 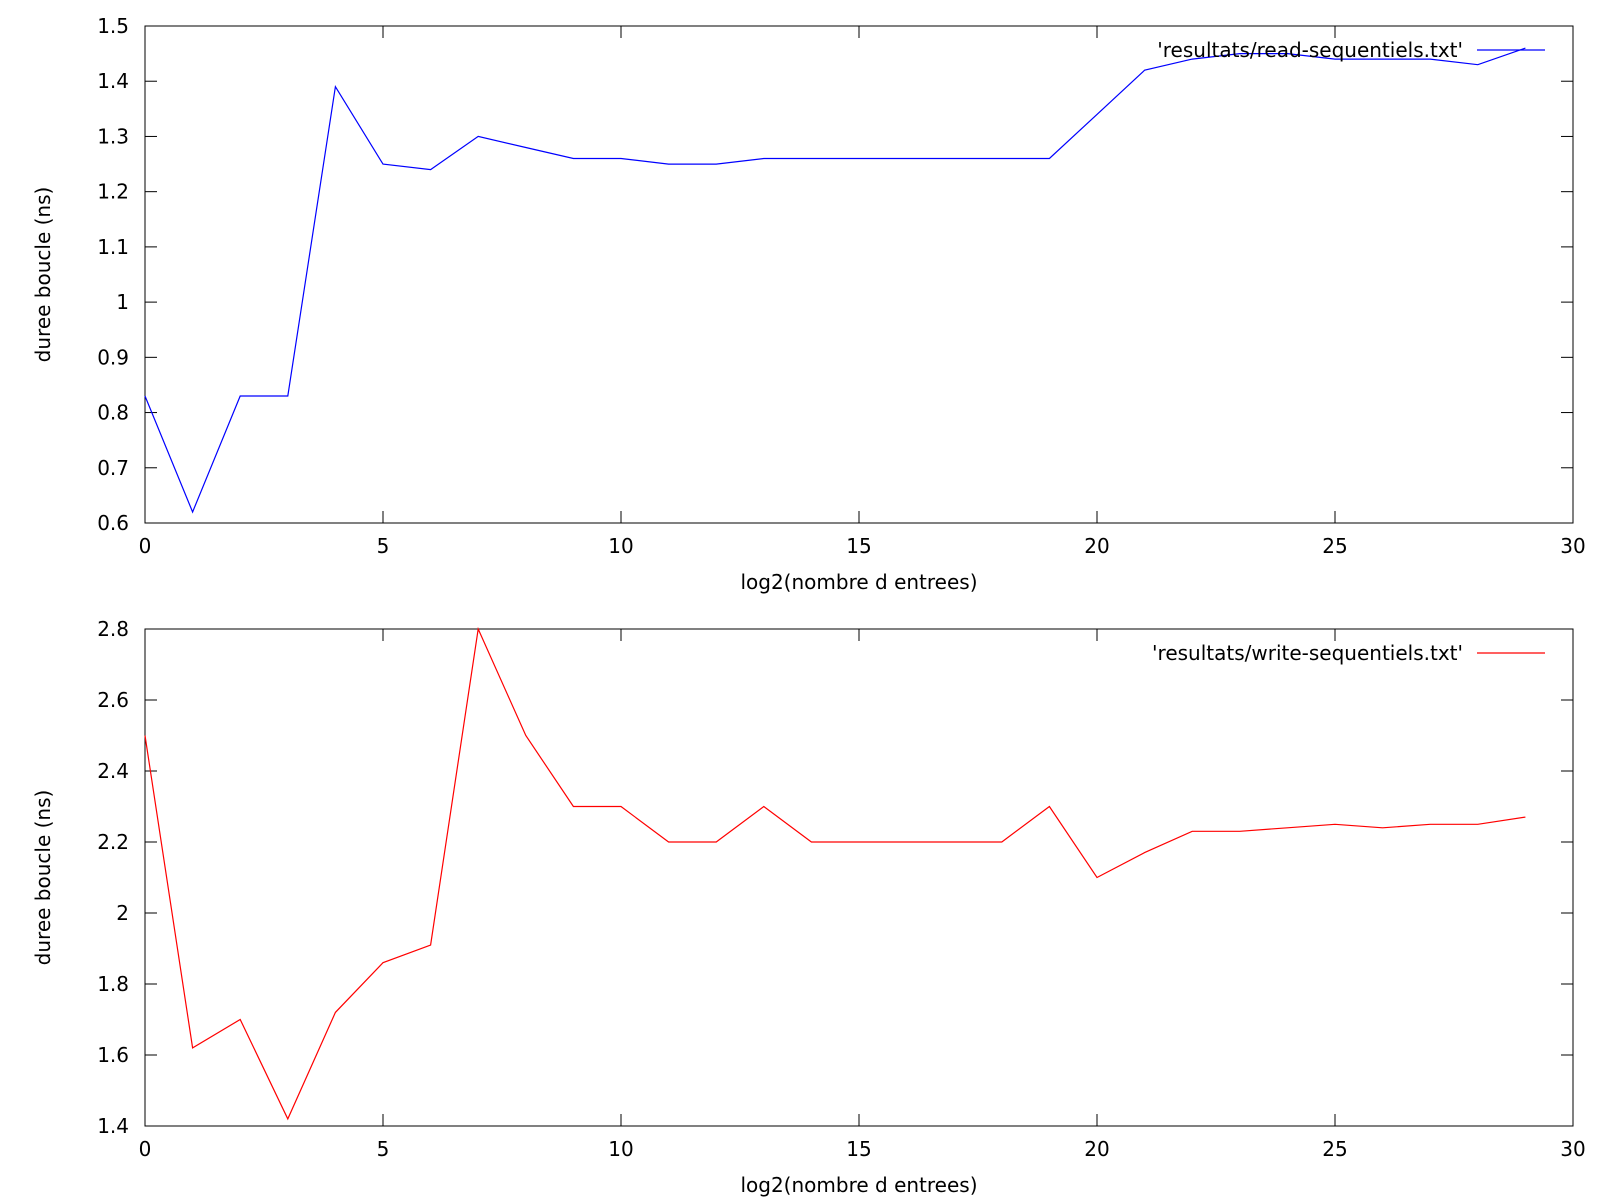 What do you see at coordinates (122, 302) in the screenshot?
I see `y-tick-label: 1` at bounding box center [122, 302].